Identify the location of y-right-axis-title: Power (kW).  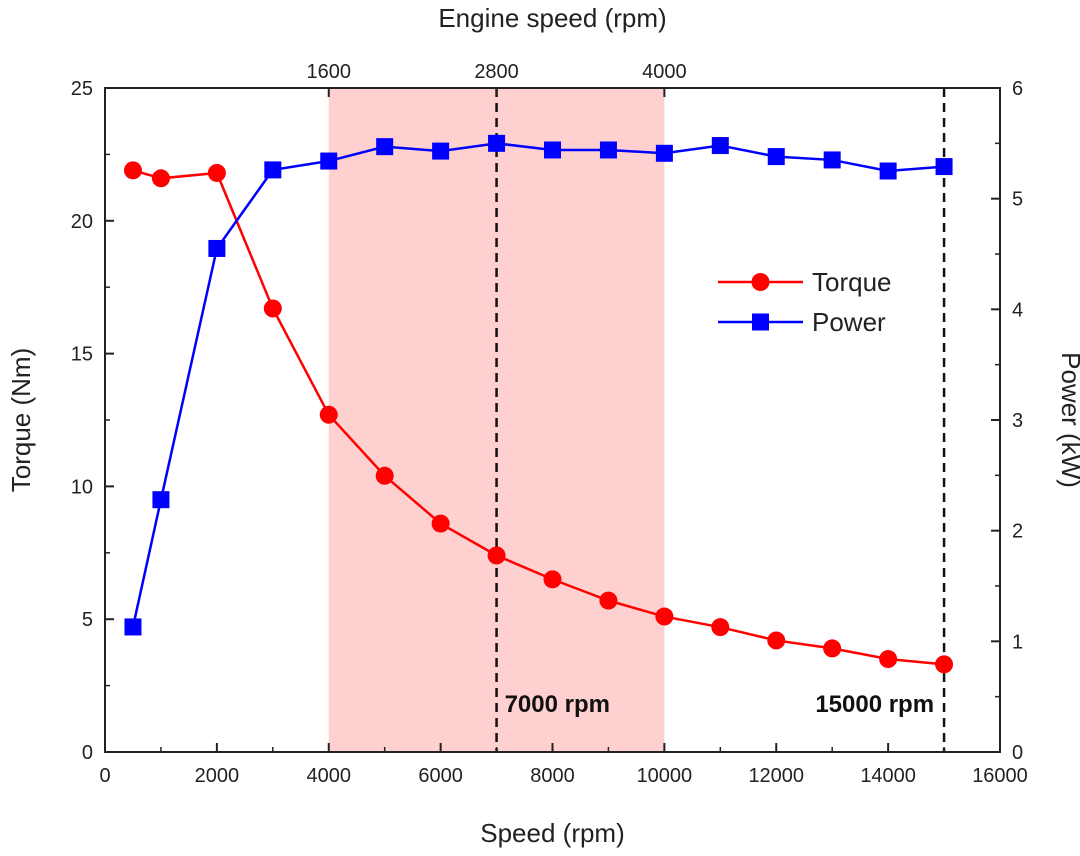
(1068, 420).